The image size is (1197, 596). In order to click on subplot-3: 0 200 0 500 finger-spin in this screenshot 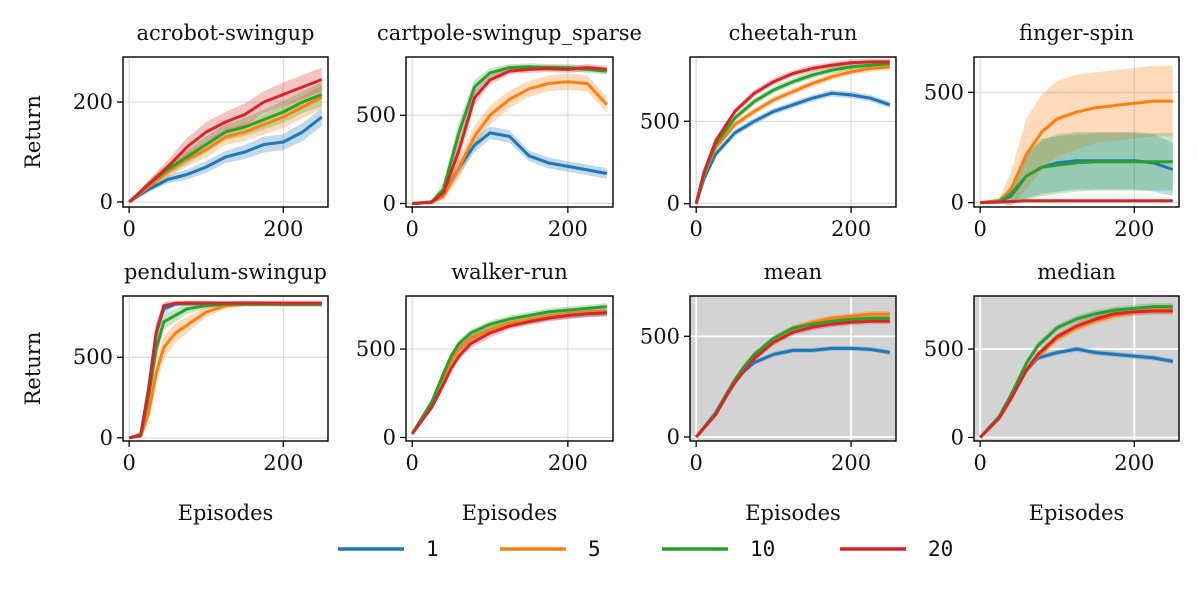, I will do `click(1052, 131)`.